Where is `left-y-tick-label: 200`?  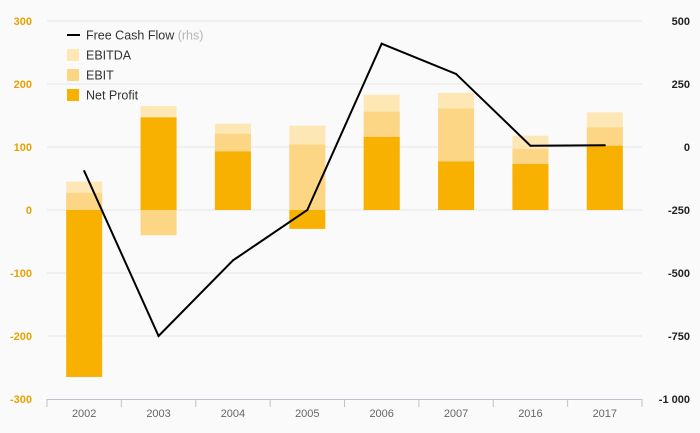 left-y-tick-label: 200 is located at coordinates (23, 85).